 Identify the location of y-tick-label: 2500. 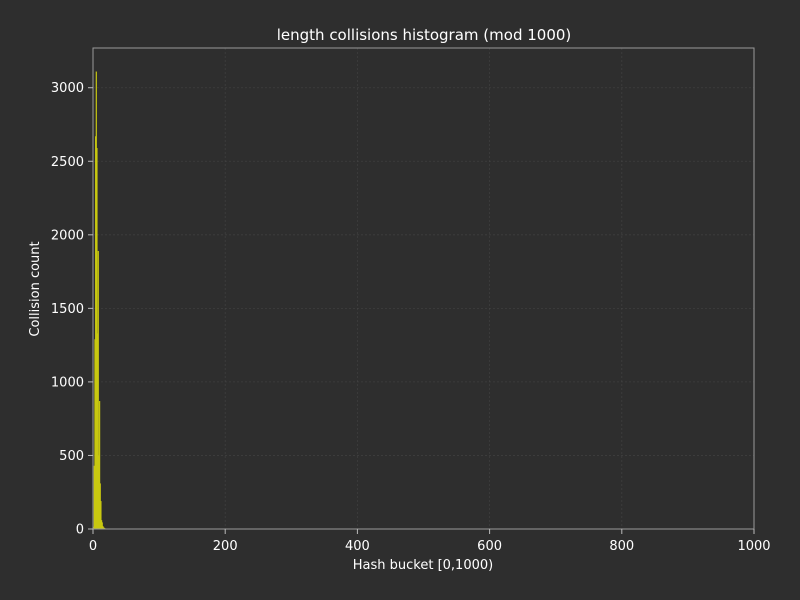
(67, 162).